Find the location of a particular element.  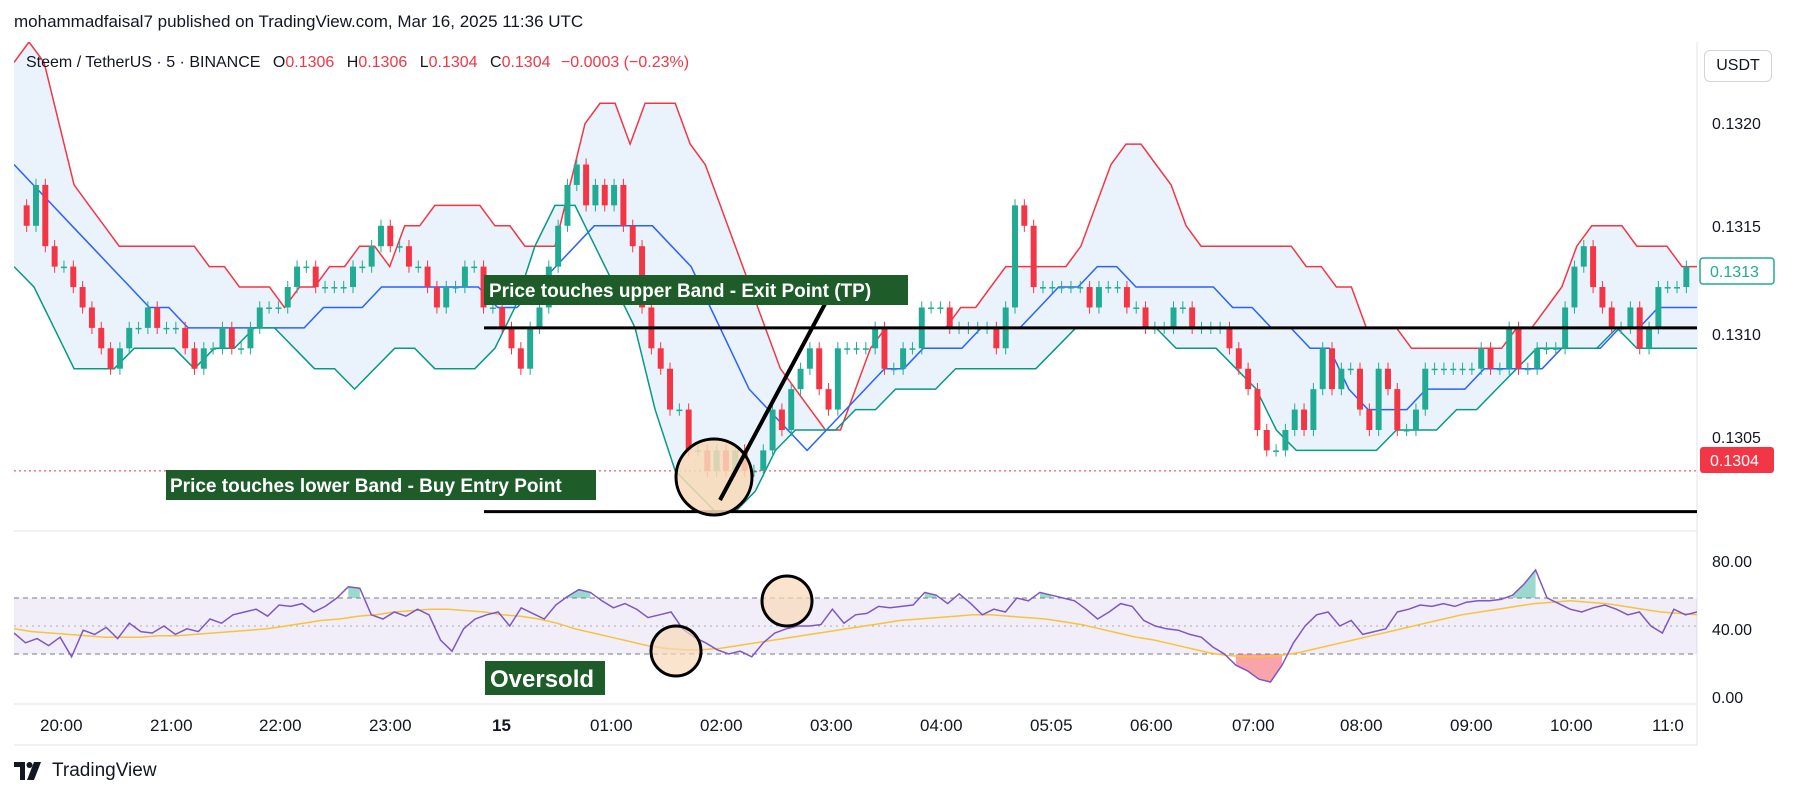

time-tick: 10:00 is located at coordinates (1571, 725).